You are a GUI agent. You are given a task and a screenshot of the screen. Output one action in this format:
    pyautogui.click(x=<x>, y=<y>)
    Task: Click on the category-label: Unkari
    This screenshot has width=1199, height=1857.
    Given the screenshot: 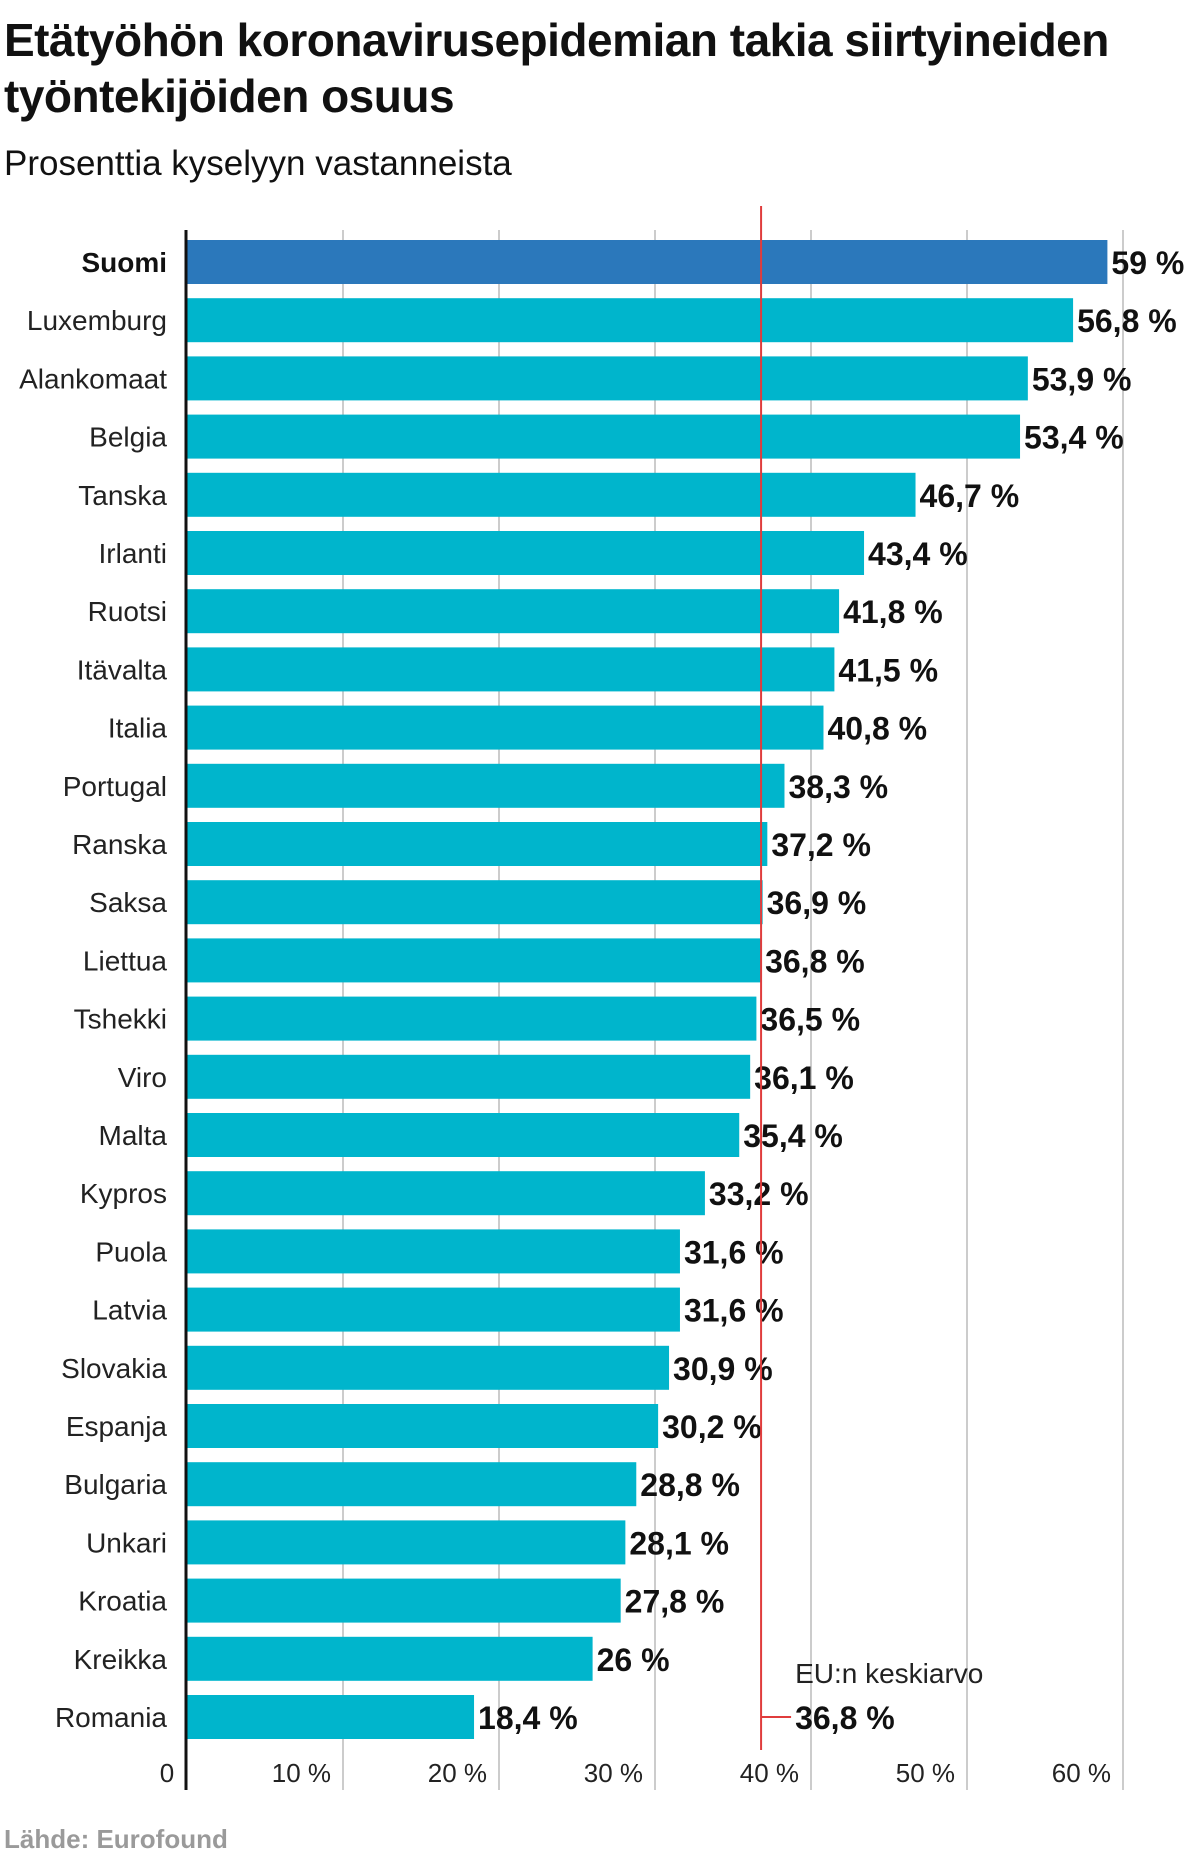 What is the action you would take?
    pyautogui.click(x=126, y=1542)
    